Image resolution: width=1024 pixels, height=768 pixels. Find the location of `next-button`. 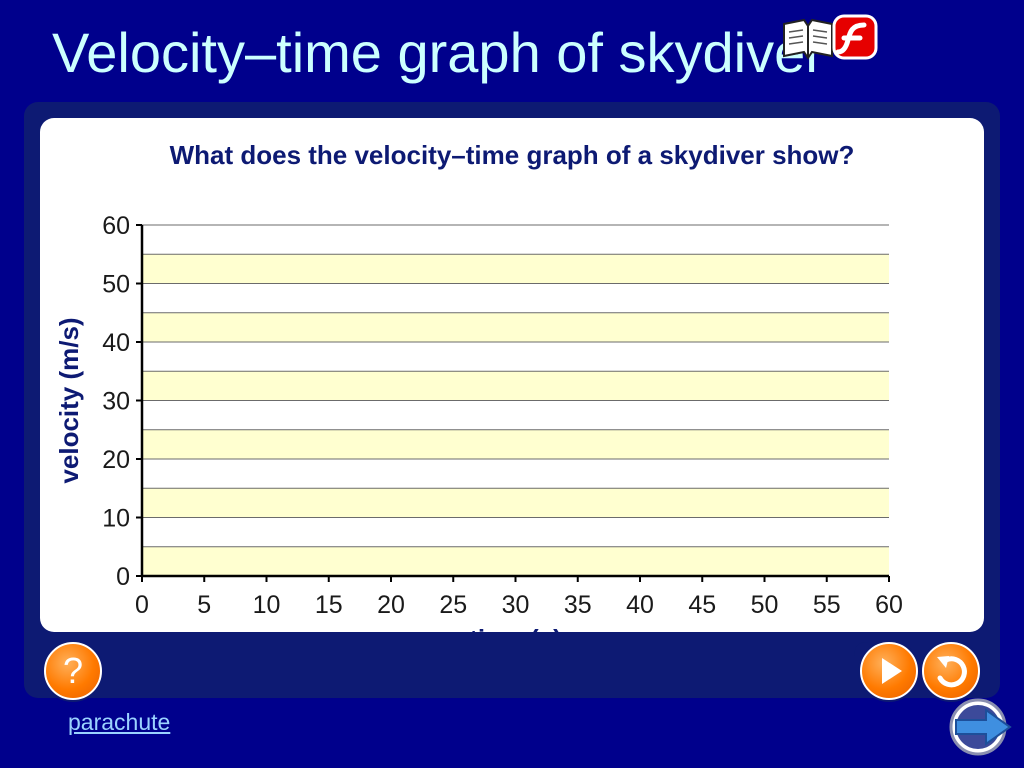

next-button is located at coordinates (980, 728).